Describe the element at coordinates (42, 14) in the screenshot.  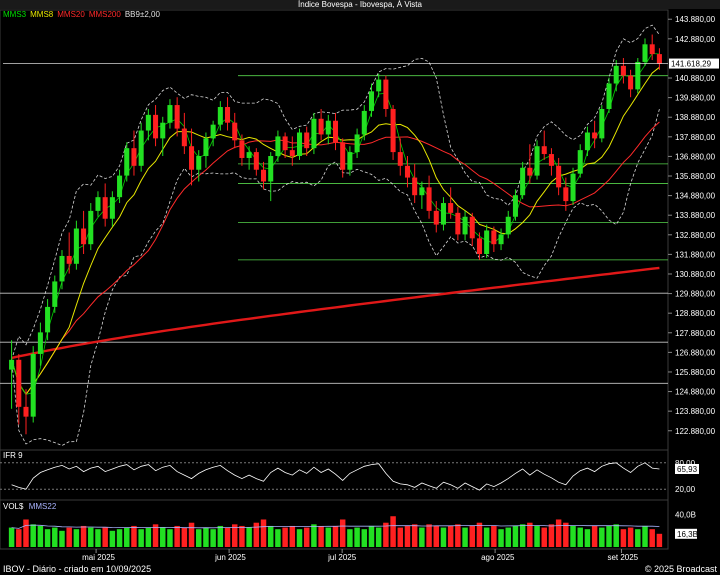
I see `legend-item-1: MMS8` at that location.